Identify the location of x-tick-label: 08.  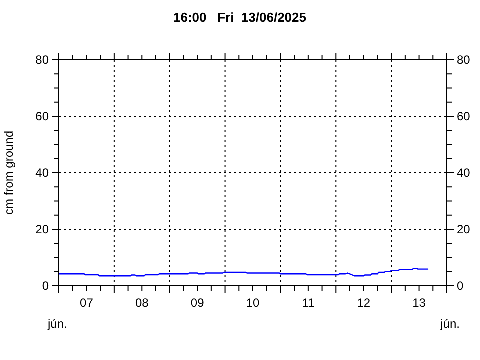
(142, 303).